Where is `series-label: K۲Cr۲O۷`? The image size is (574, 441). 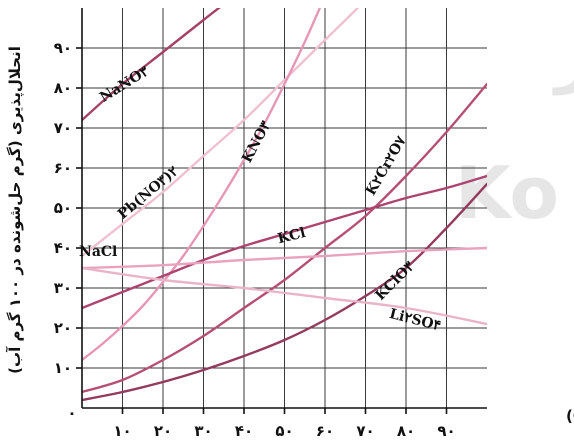
series-label: K۲Cr۲O۷ is located at coordinates (386, 165).